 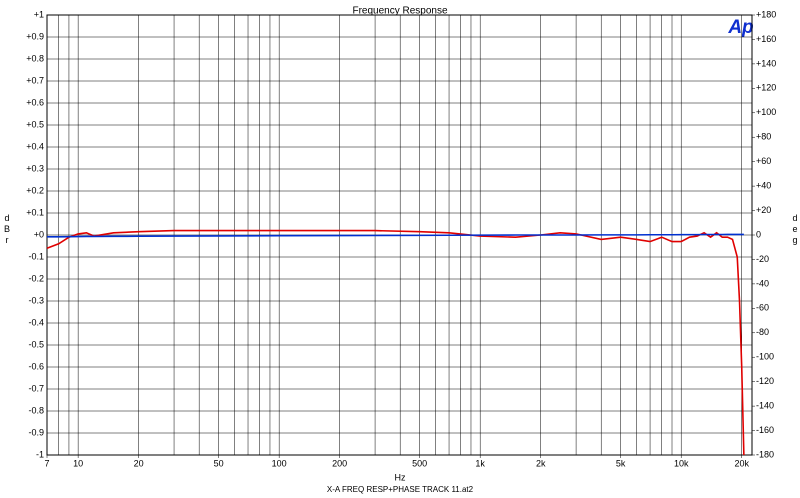 I want to click on y-tick-label: +0.3, so click(x=35, y=168).